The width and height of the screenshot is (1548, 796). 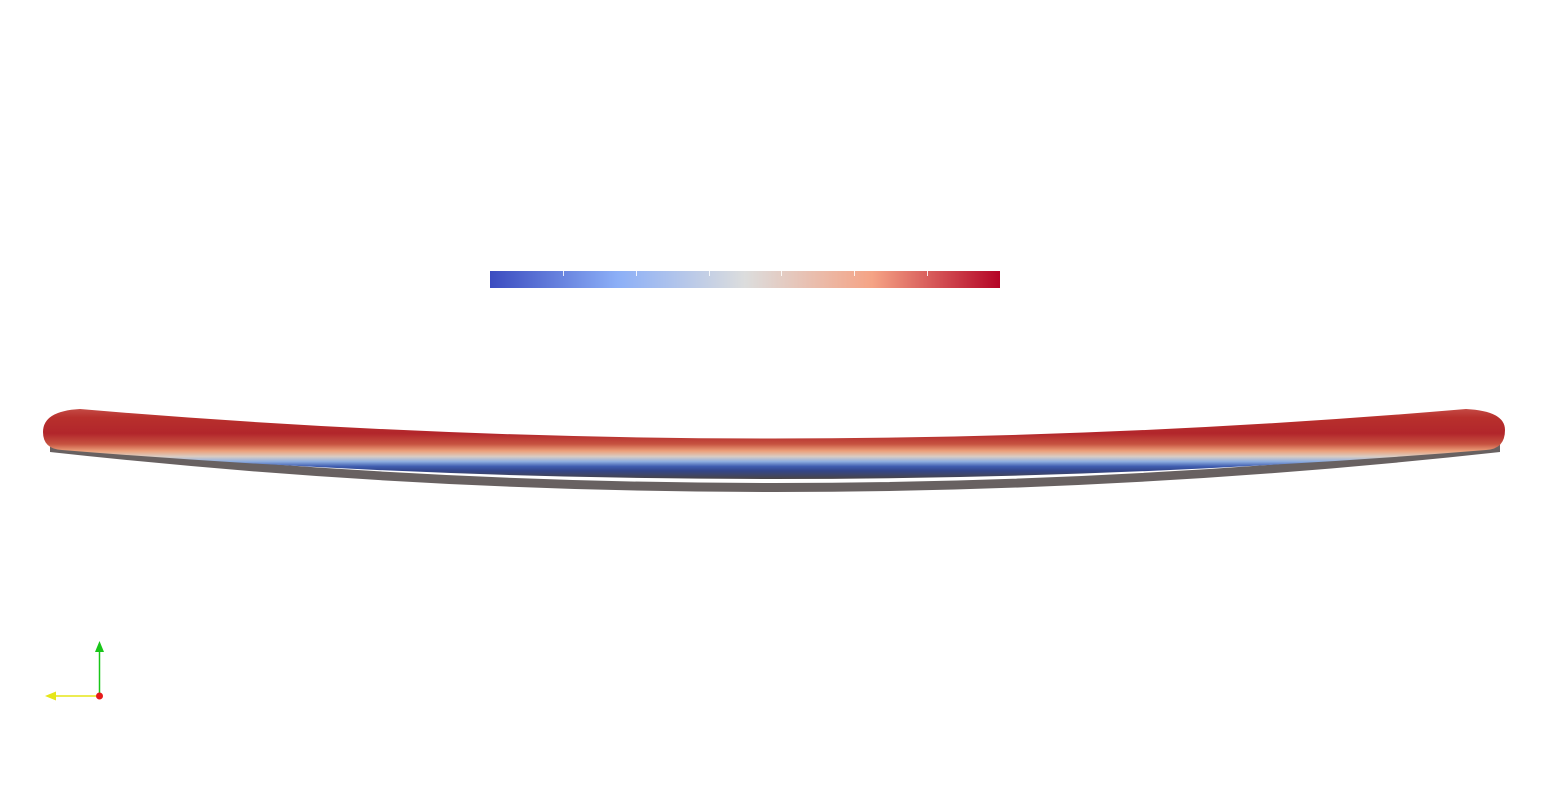 What do you see at coordinates (775, 468) in the screenshot?
I see `beam-shadow` at bounding box center [775, 468].